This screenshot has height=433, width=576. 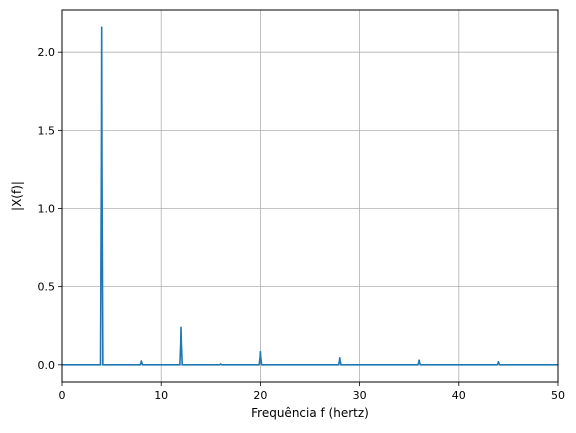 What do you see at coordinates (558, 395) in the screenshot?
I see `x-tick-label: 50` at bounding box center [558, 395].